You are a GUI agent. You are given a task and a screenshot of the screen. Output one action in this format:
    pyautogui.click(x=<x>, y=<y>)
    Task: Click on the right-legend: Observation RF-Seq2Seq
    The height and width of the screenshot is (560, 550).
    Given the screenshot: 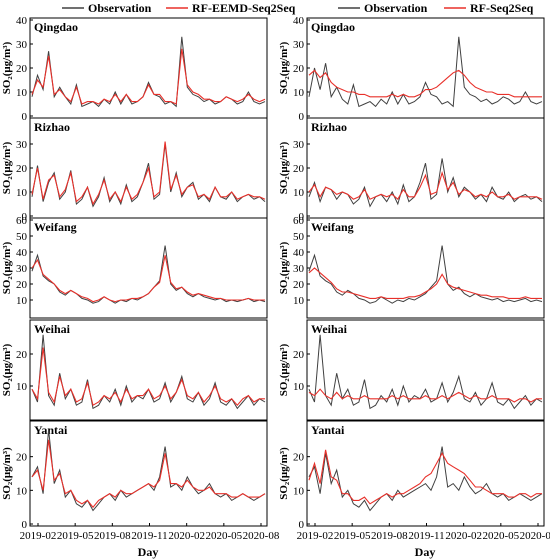 What is the action you would take?
    pyautogui.click(x=436, y=8)
    